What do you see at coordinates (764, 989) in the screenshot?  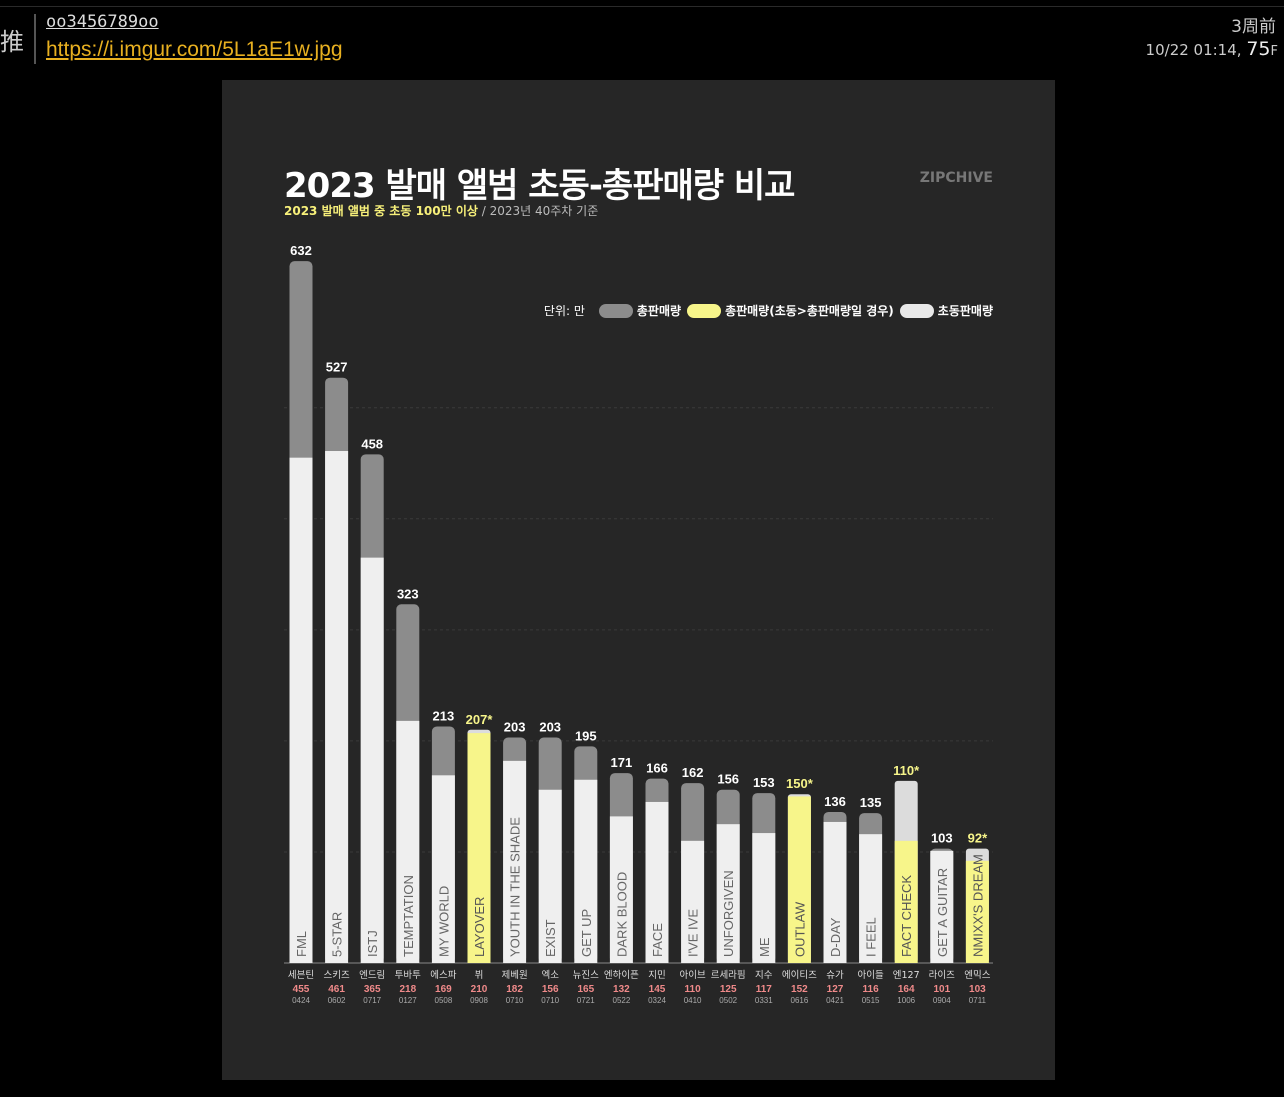 I see `first-week-label: 117` at bounding box center [764, 989].